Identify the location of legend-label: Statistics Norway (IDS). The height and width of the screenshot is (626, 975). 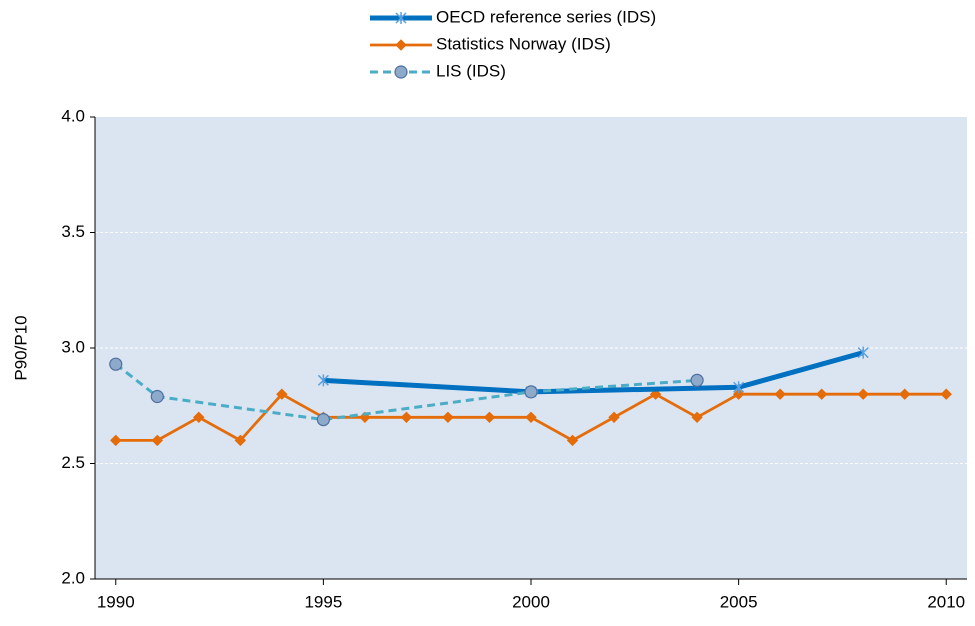
(523, 43).